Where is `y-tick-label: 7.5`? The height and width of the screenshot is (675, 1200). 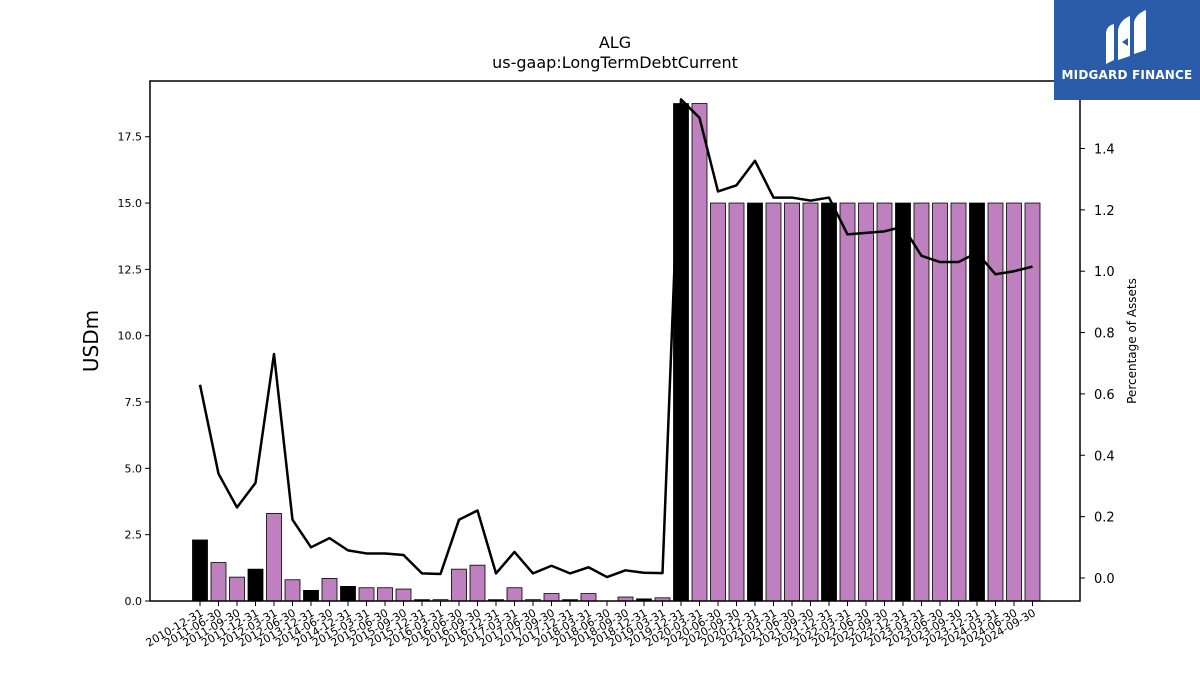
y-tick-label: 7.5 is located at coordinates (134, 402).